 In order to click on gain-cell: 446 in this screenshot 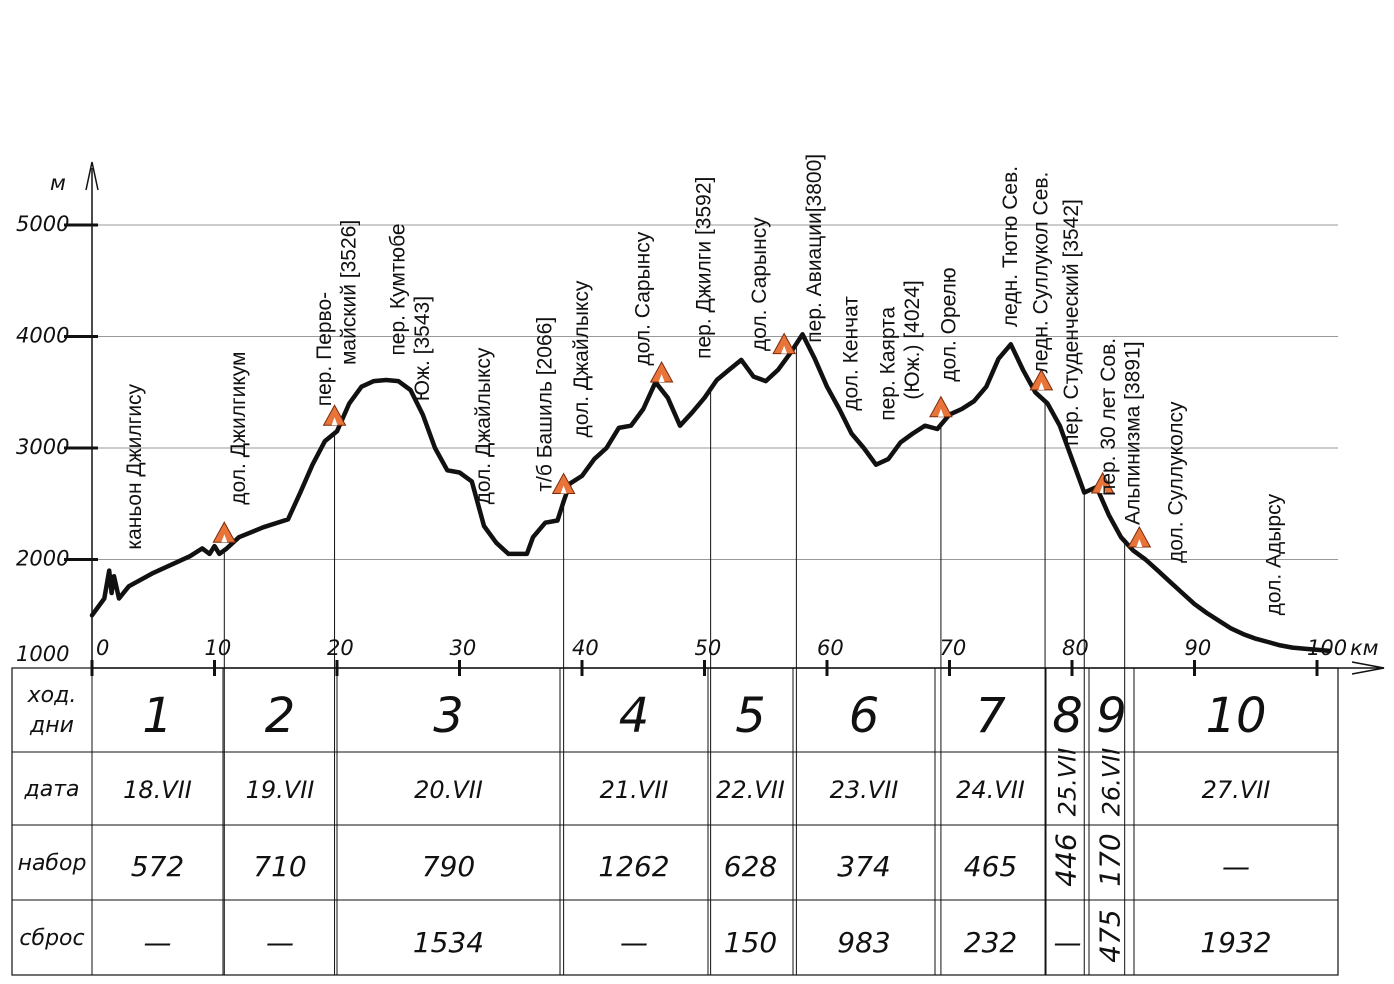, I will do `click(1066, 859)`.